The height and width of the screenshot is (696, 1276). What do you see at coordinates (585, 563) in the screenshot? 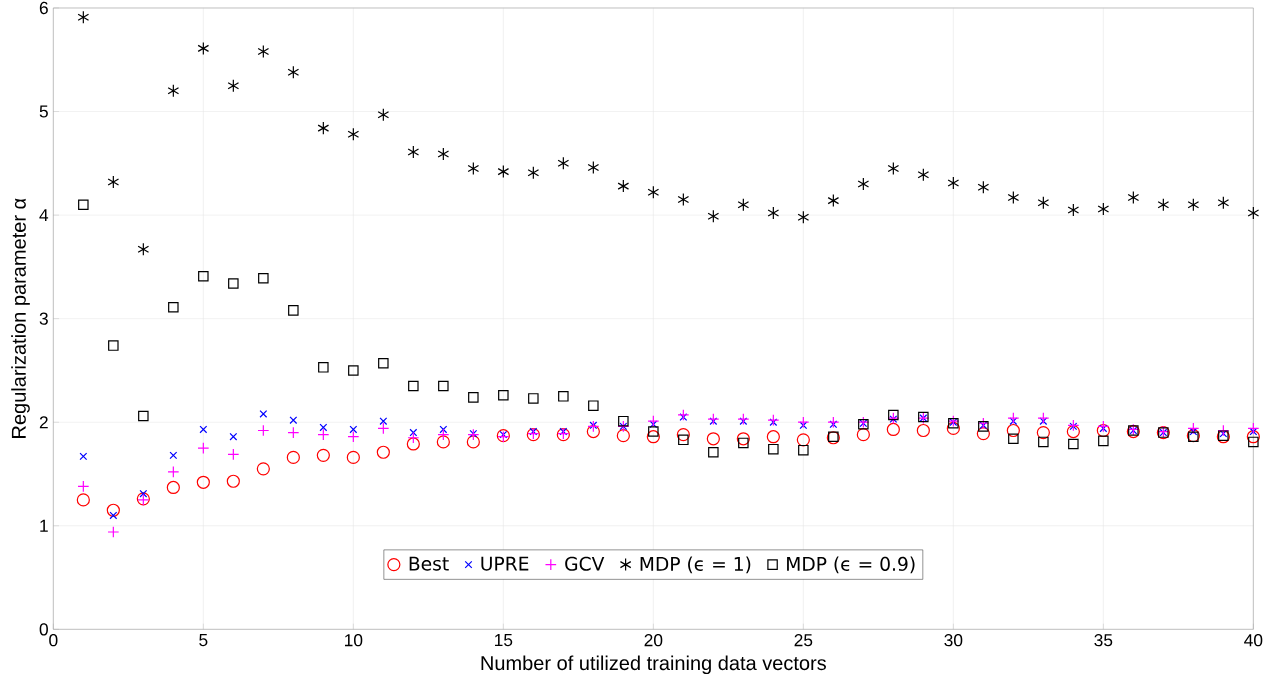
I see `legend-label: GCV` at bounding box center [585, 563].